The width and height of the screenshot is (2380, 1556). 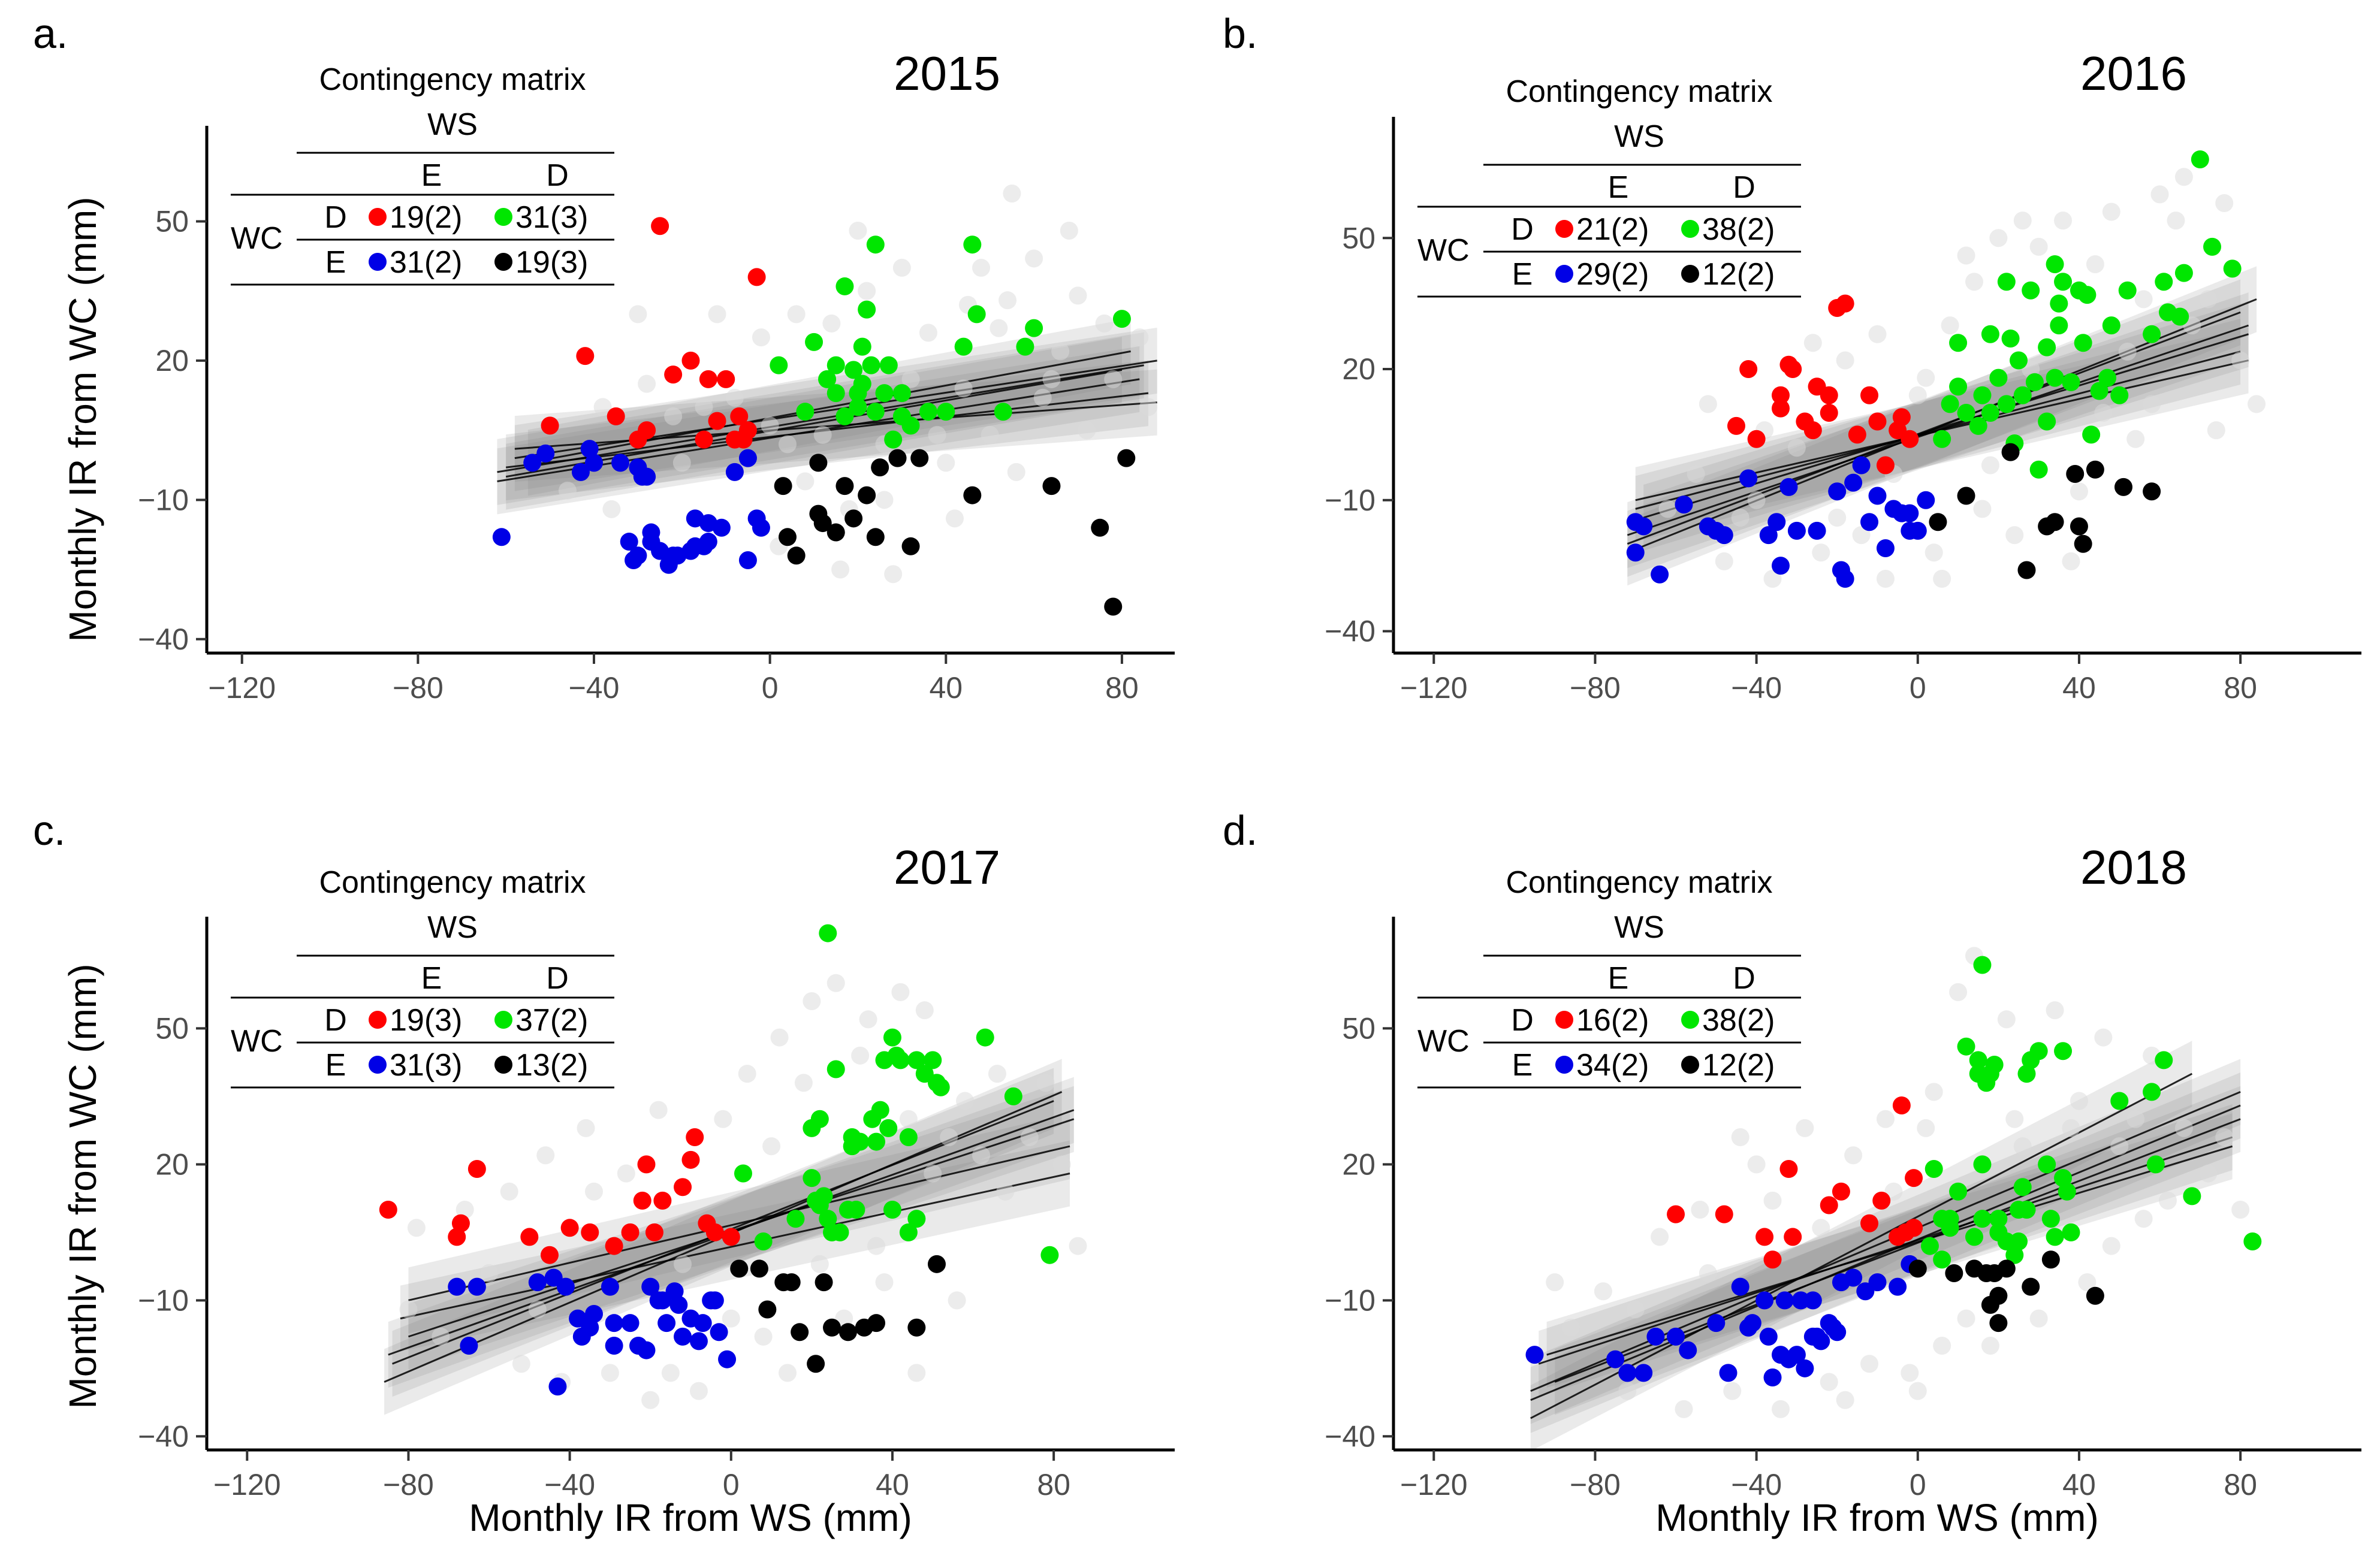 I want to click on matrix-col-header: WS, so click(x=453, y=124).